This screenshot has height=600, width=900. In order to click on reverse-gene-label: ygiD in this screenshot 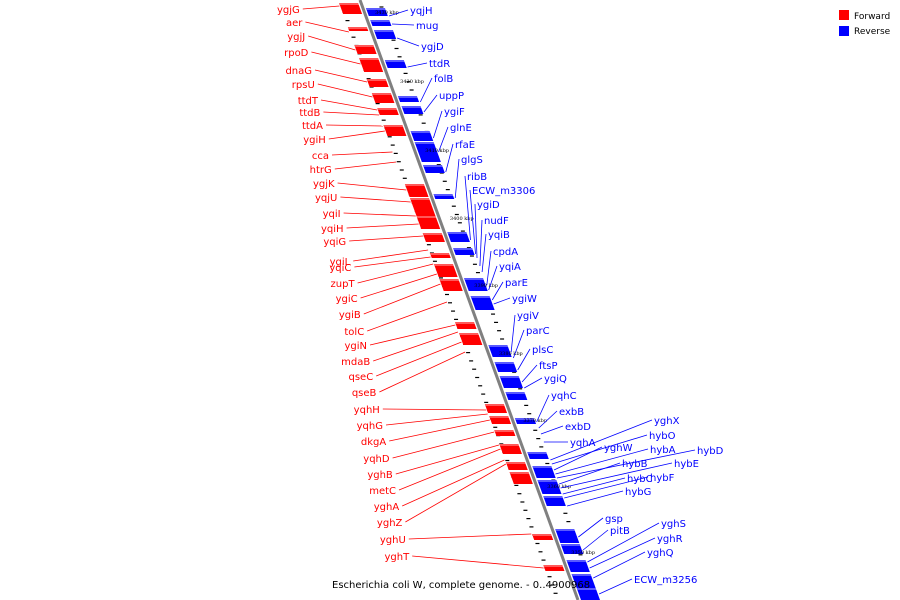, I will do `click(488, 205)`.